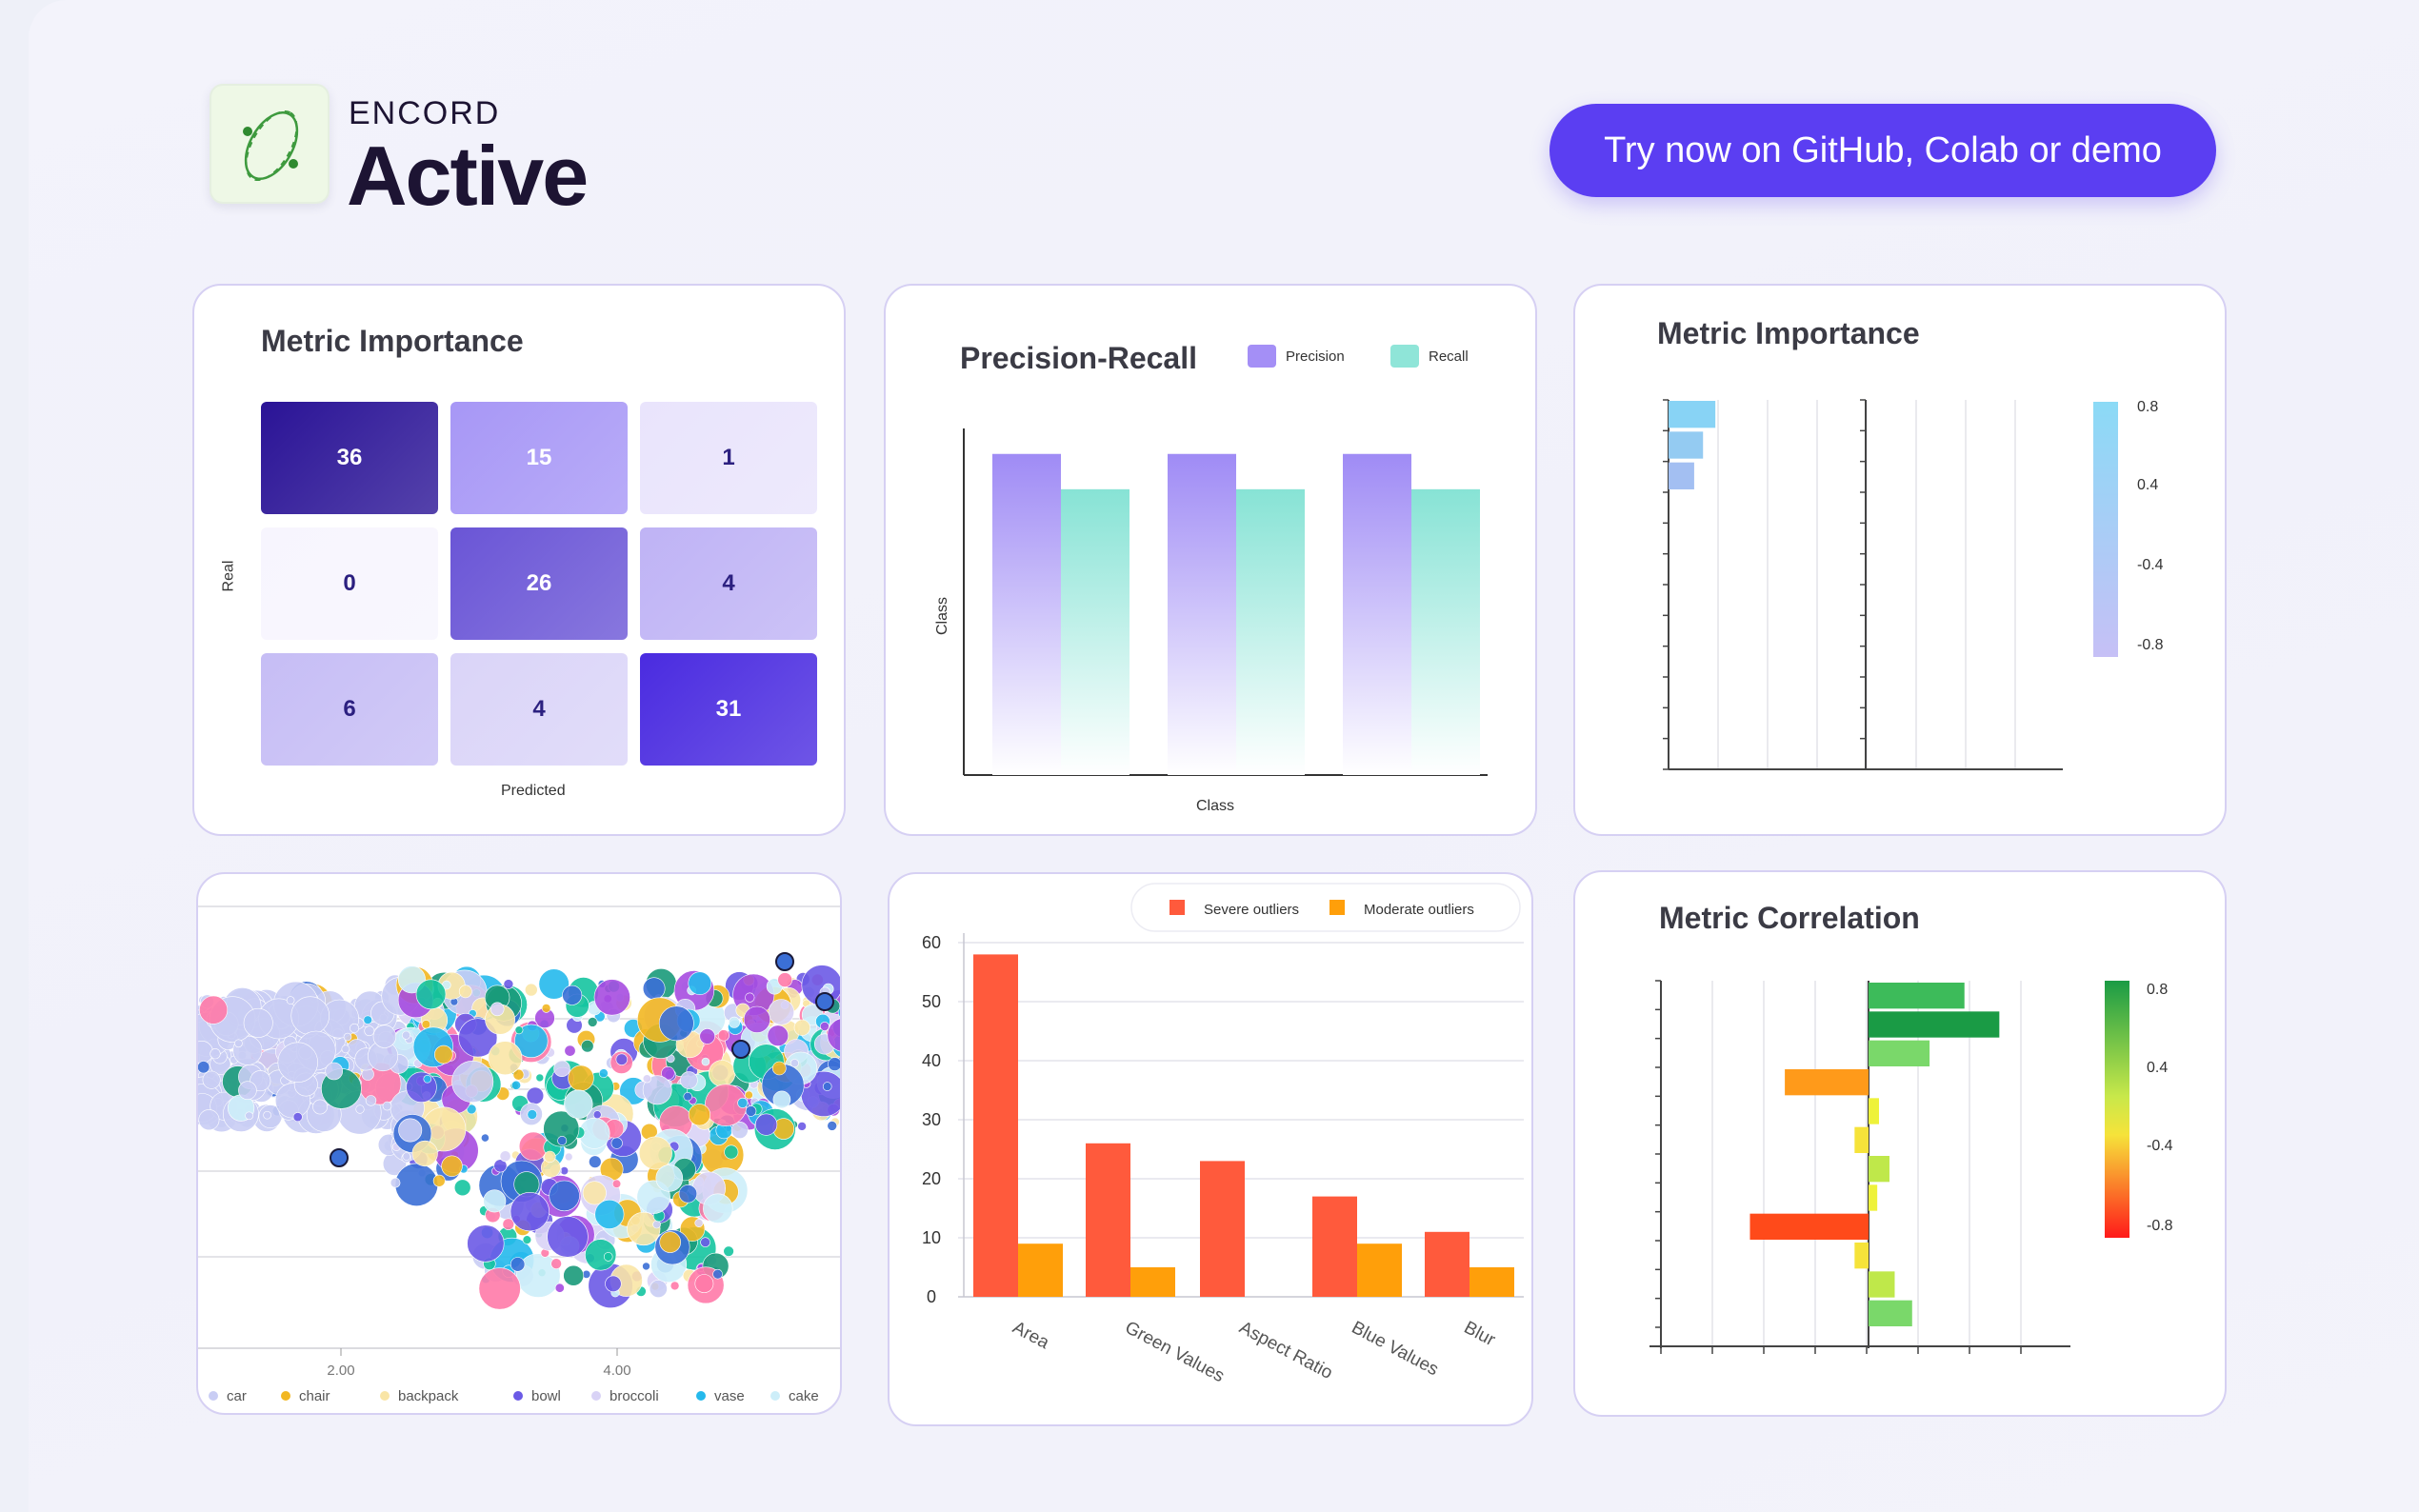 The width and height of the screenshot is (2419, 1512). I want to click on legend-label: vase, so click(729, 1396).